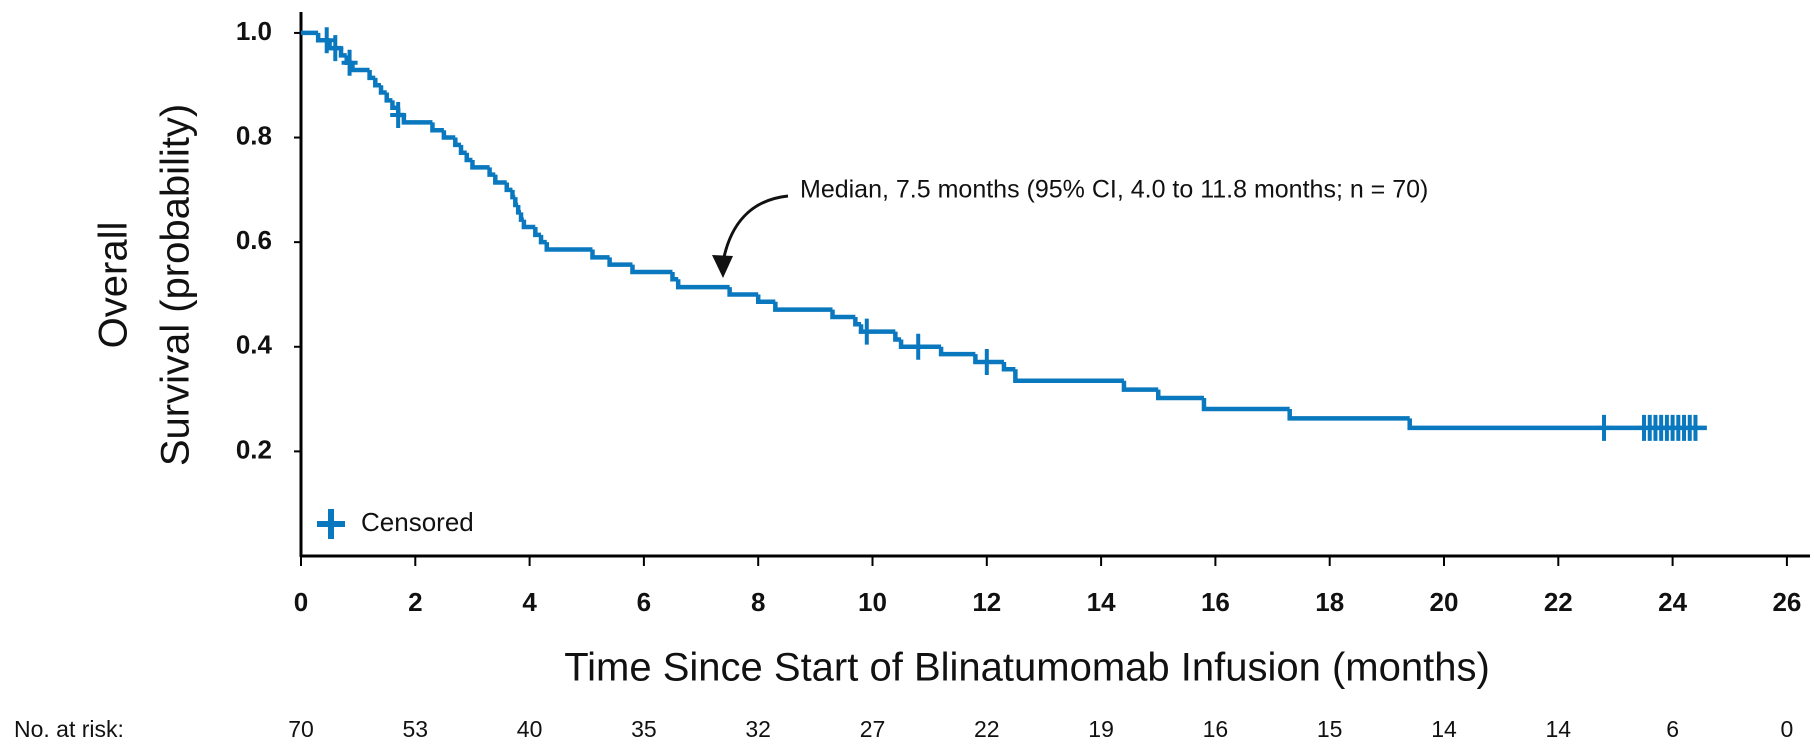  I want to click on risk-value: 35, so click(644, 729).